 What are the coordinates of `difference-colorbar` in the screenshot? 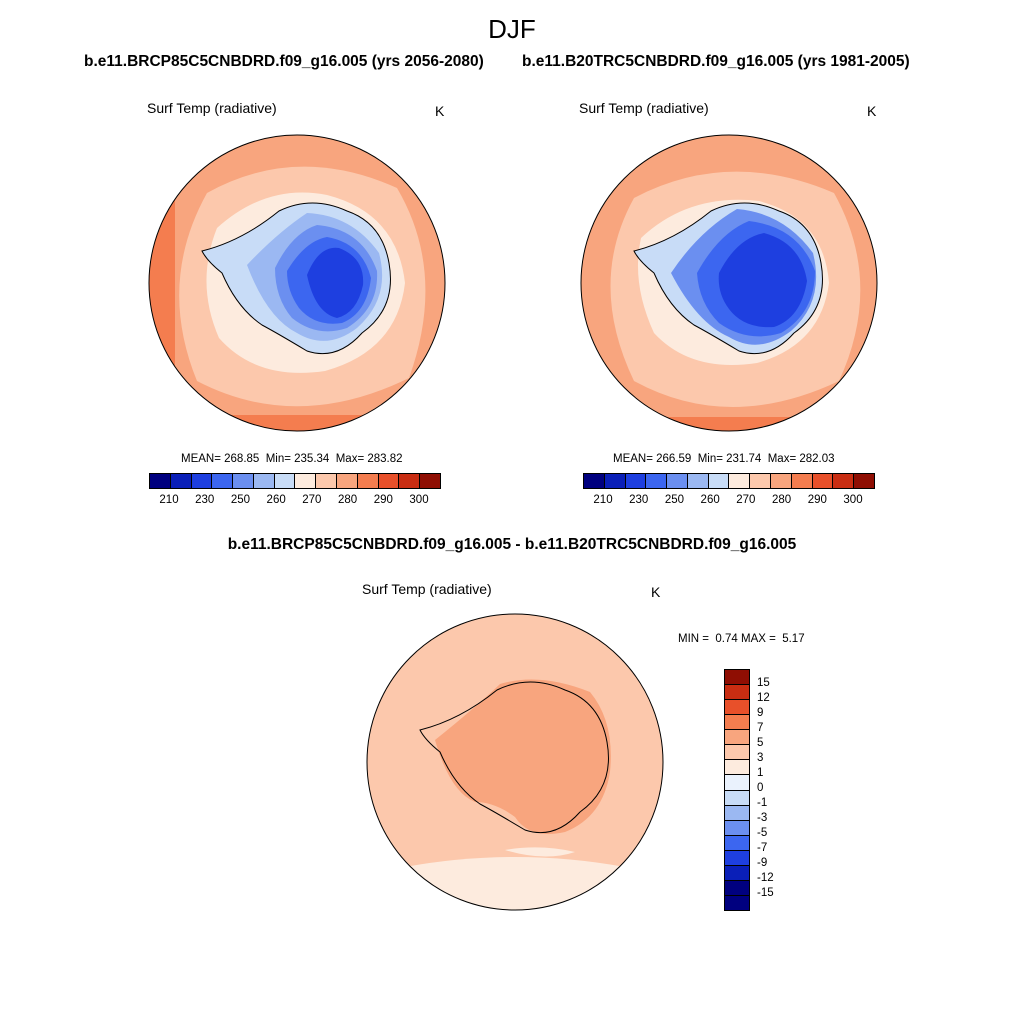 It's located at (737, 790).